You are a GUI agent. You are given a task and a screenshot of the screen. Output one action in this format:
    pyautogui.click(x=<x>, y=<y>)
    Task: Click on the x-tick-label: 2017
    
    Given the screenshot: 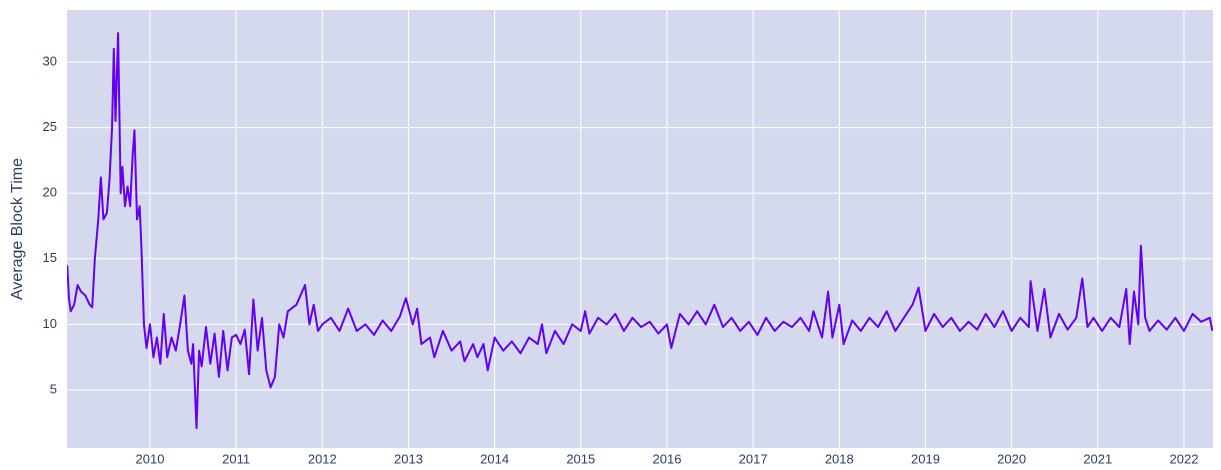 What is the action you would take?
    pyautogui.click(x=753, y=458)
    